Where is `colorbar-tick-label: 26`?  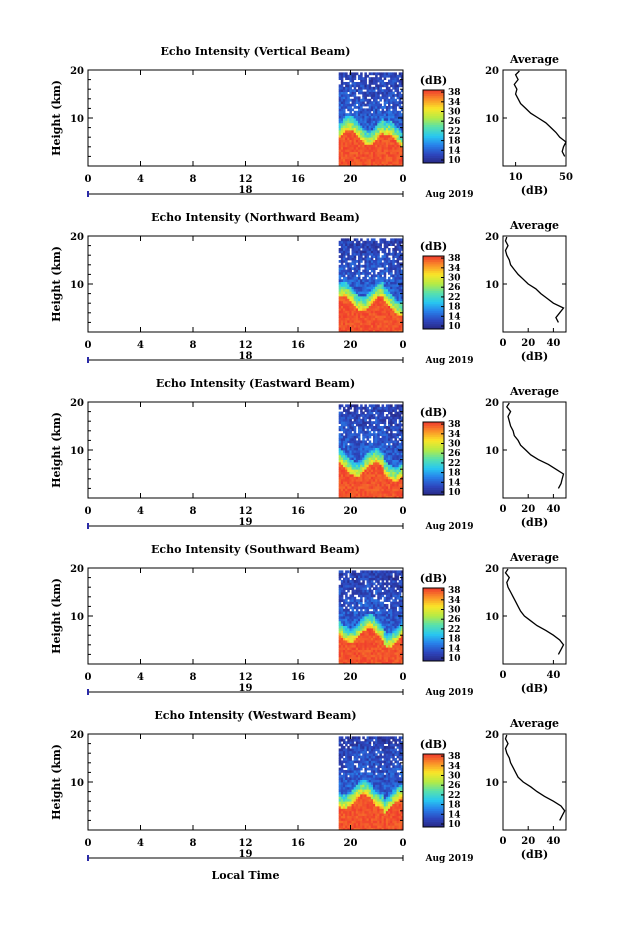 colorbar-tick-label: 26 is located at coordinates (454, 454).